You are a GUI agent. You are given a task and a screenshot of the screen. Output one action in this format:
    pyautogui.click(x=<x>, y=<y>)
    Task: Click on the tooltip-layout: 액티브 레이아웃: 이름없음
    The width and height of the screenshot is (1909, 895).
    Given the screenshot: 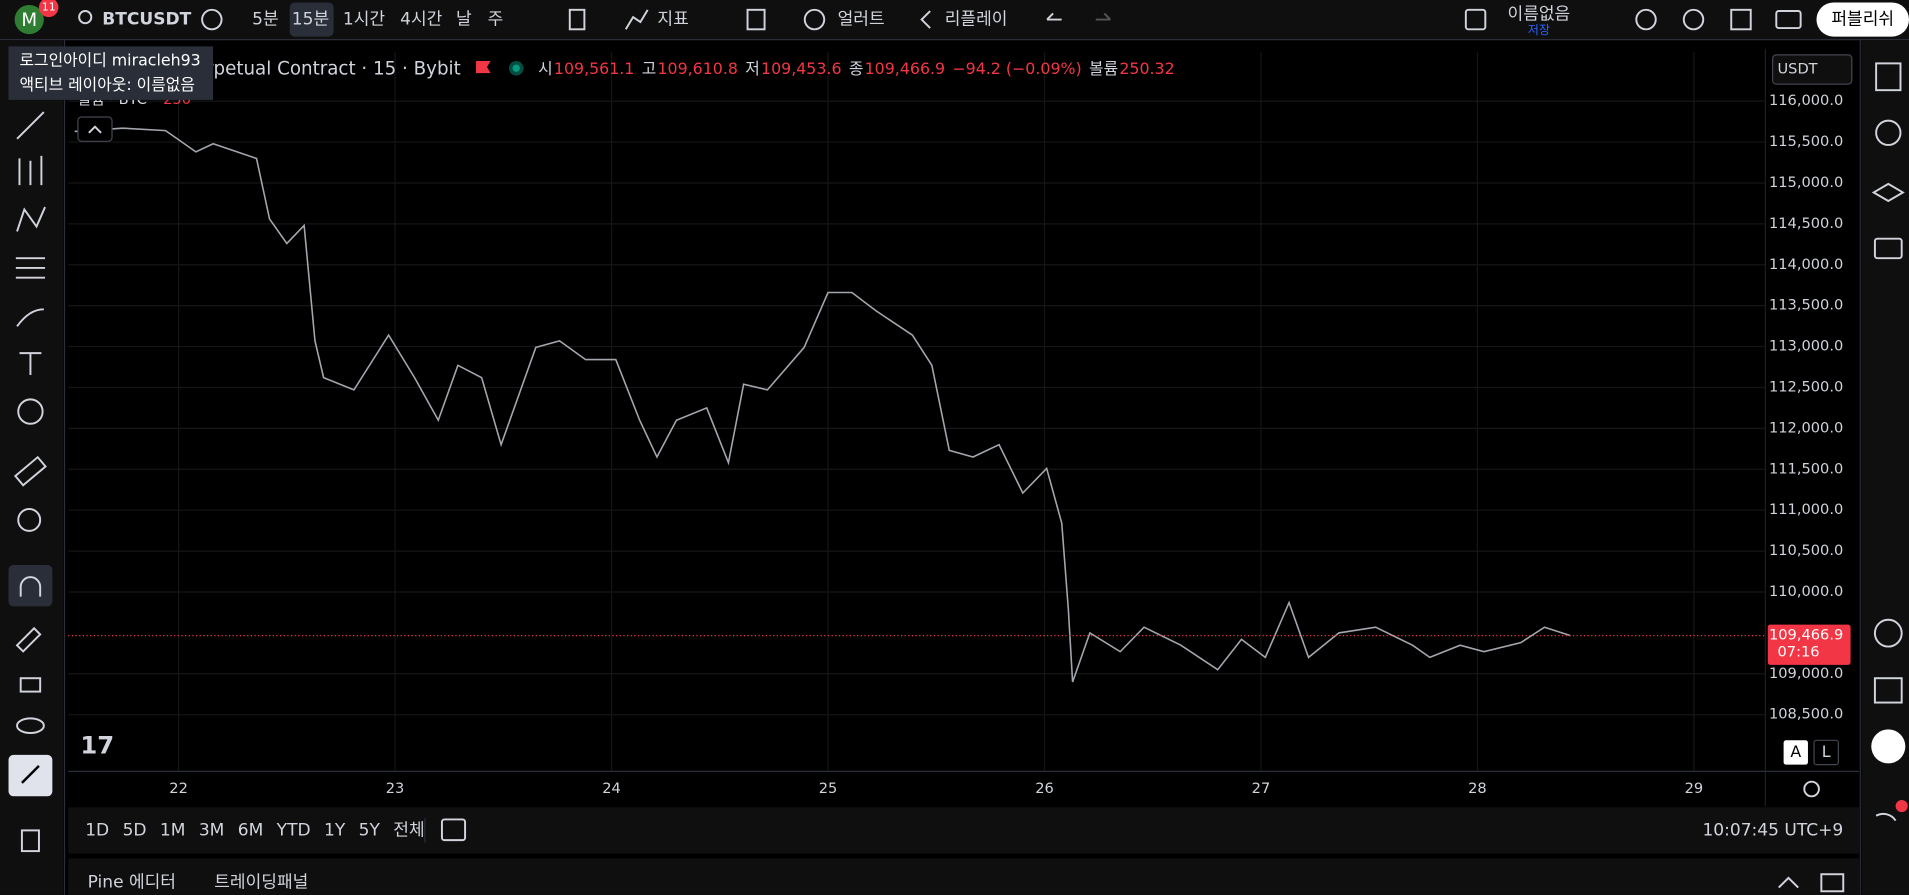 What is the action you would take?
    pyautogui.click(x=106, y=84)
    